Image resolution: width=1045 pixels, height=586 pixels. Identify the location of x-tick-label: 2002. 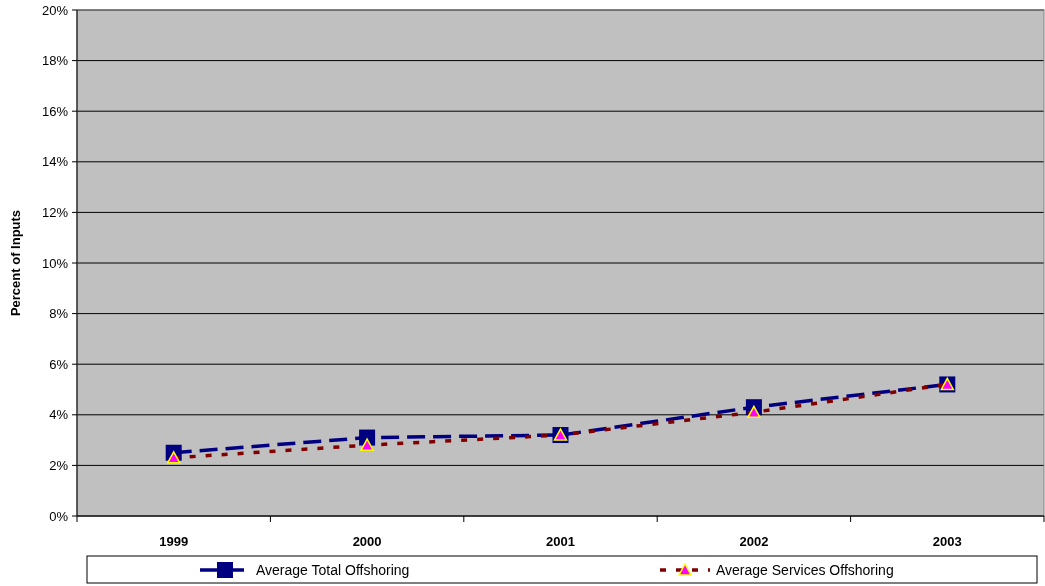
(754, 541).